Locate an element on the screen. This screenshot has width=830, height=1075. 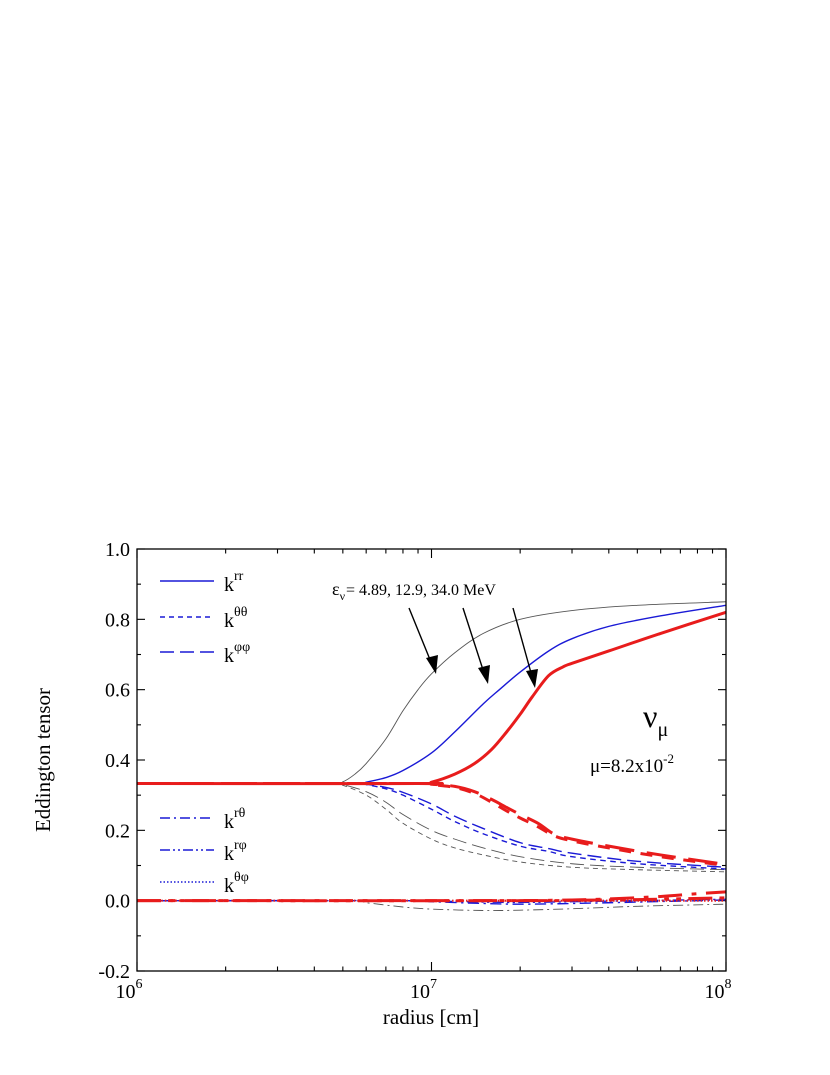
legend-label-sup: θφ is located at coordinates (241, 877).